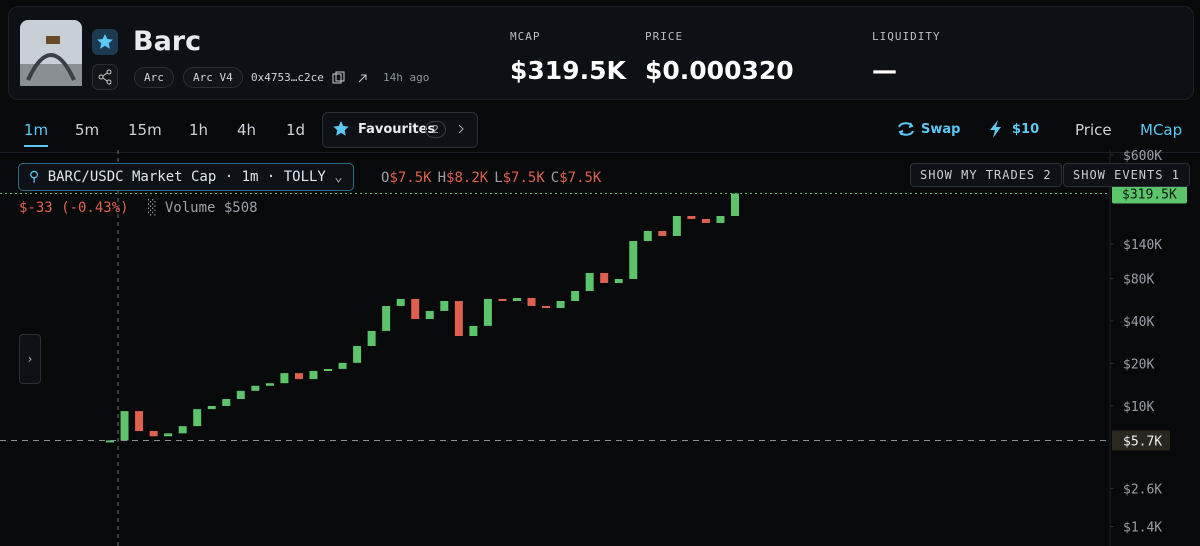  I want to click on stat-label: LIQUIDITY, so click(906, 36).